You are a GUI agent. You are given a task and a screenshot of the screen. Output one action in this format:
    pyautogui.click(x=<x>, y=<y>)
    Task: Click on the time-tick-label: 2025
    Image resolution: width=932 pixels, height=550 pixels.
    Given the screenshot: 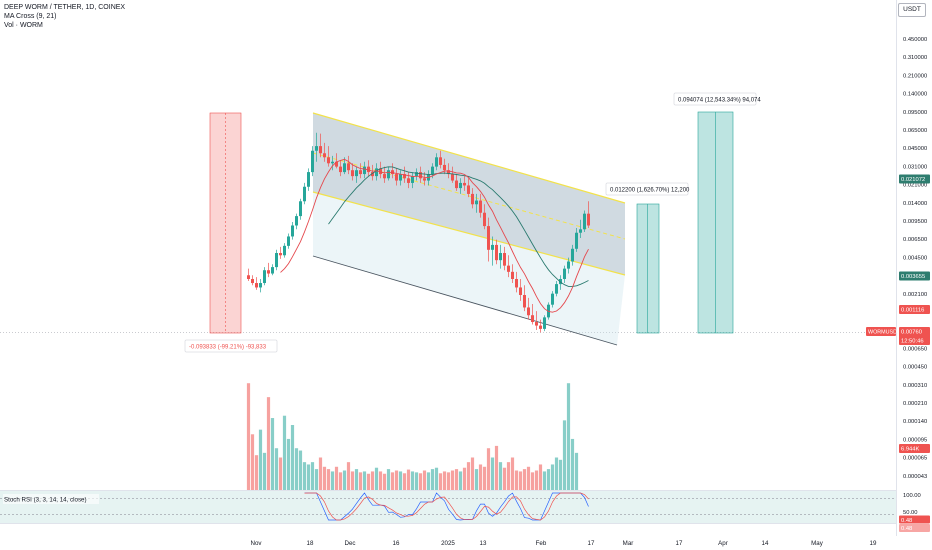 What is the action you would take?
    pyautogui.click(x=448, y=543)
    